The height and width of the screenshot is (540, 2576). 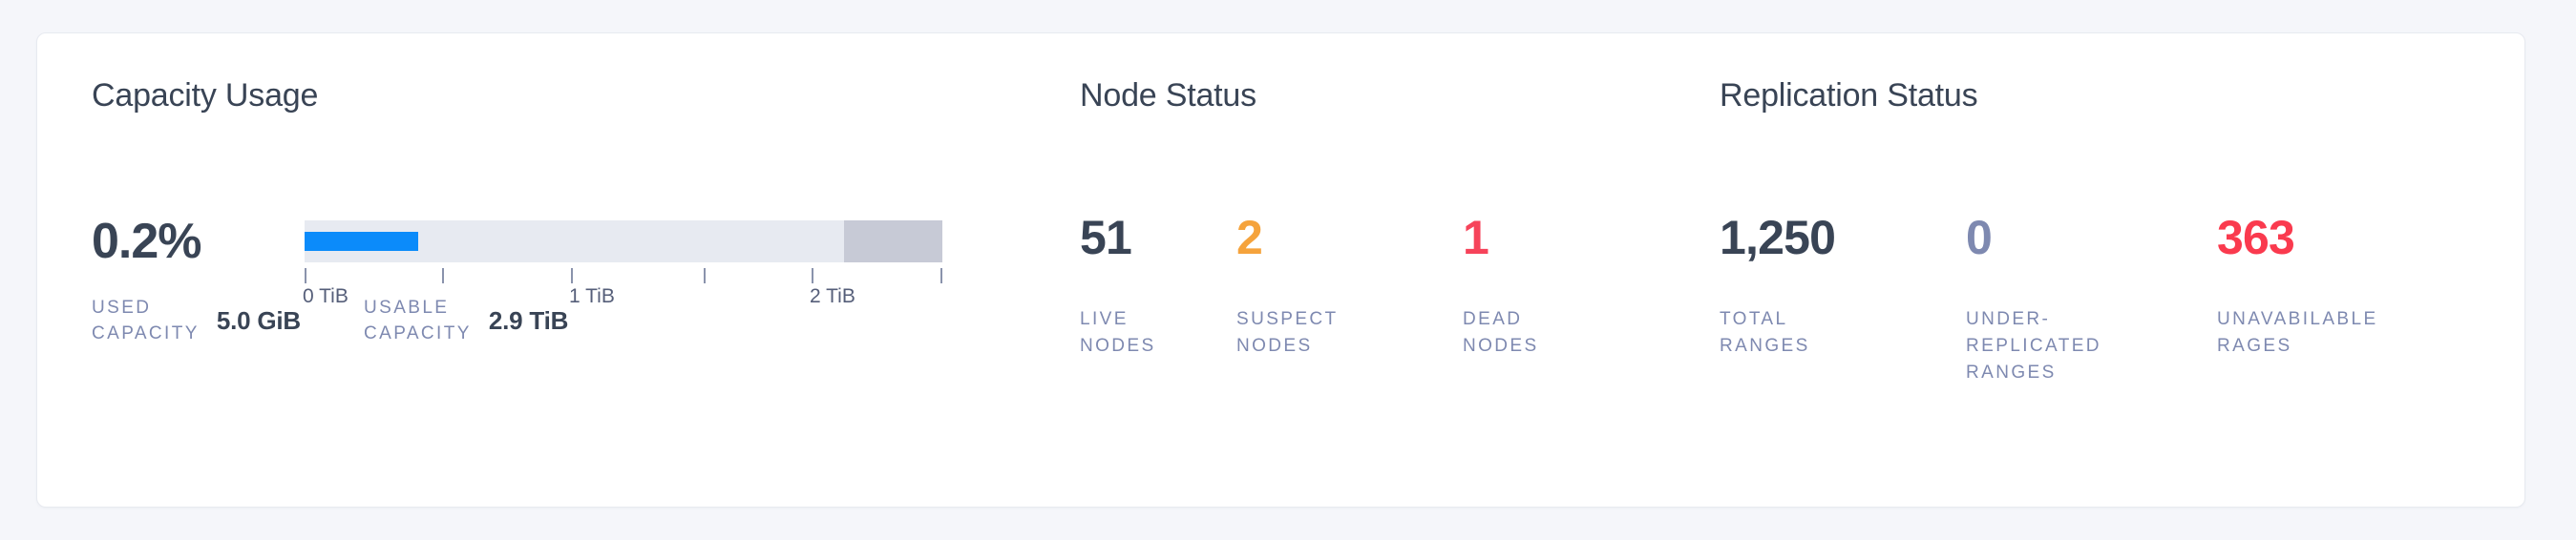 I want to click on used-capacity-label: USED CAPACITY, so click(x=146, y=320).